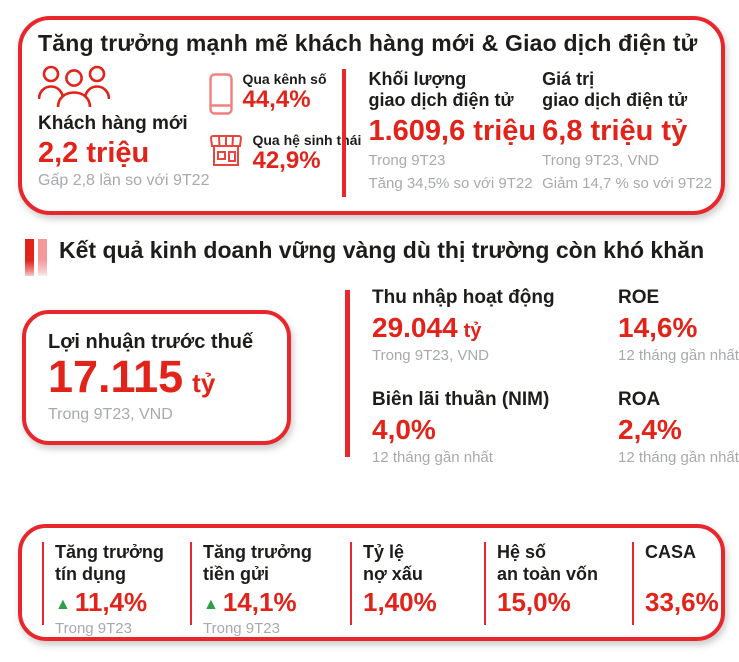  Describe the element at coordinates (36, 257) in the screenshot. I see `section-marker-bars` at that location.